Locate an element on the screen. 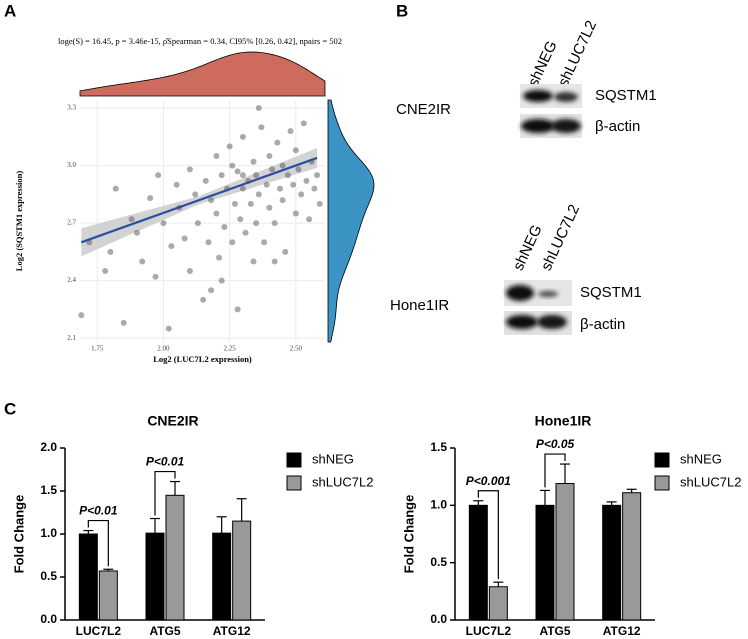  cell-line-label: CNE2IR is located at coordinates (423, 109).